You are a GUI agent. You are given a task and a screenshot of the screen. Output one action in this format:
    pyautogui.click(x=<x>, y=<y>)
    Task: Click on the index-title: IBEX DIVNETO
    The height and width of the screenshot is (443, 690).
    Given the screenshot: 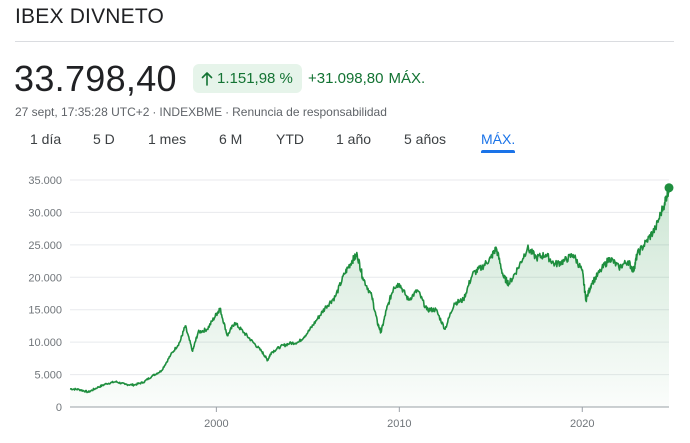 What is the action you would take?
    pyautogui.click(x=90, y=16)
    